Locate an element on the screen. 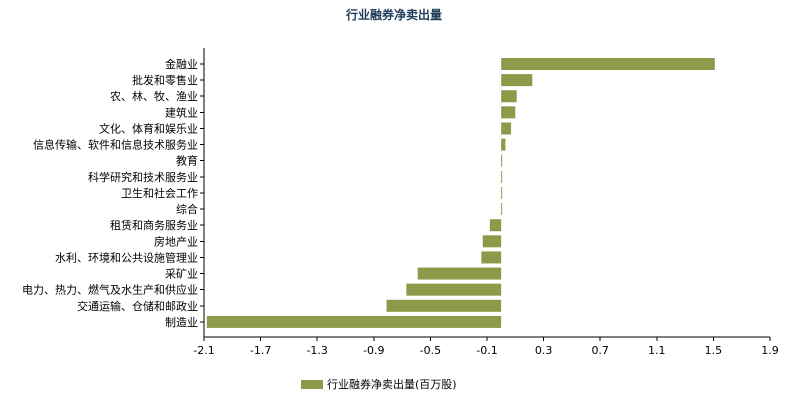 The height and width of the screenshot is (403, 788). y-tick-label: 金融业 is located at coordinates (181, 64).